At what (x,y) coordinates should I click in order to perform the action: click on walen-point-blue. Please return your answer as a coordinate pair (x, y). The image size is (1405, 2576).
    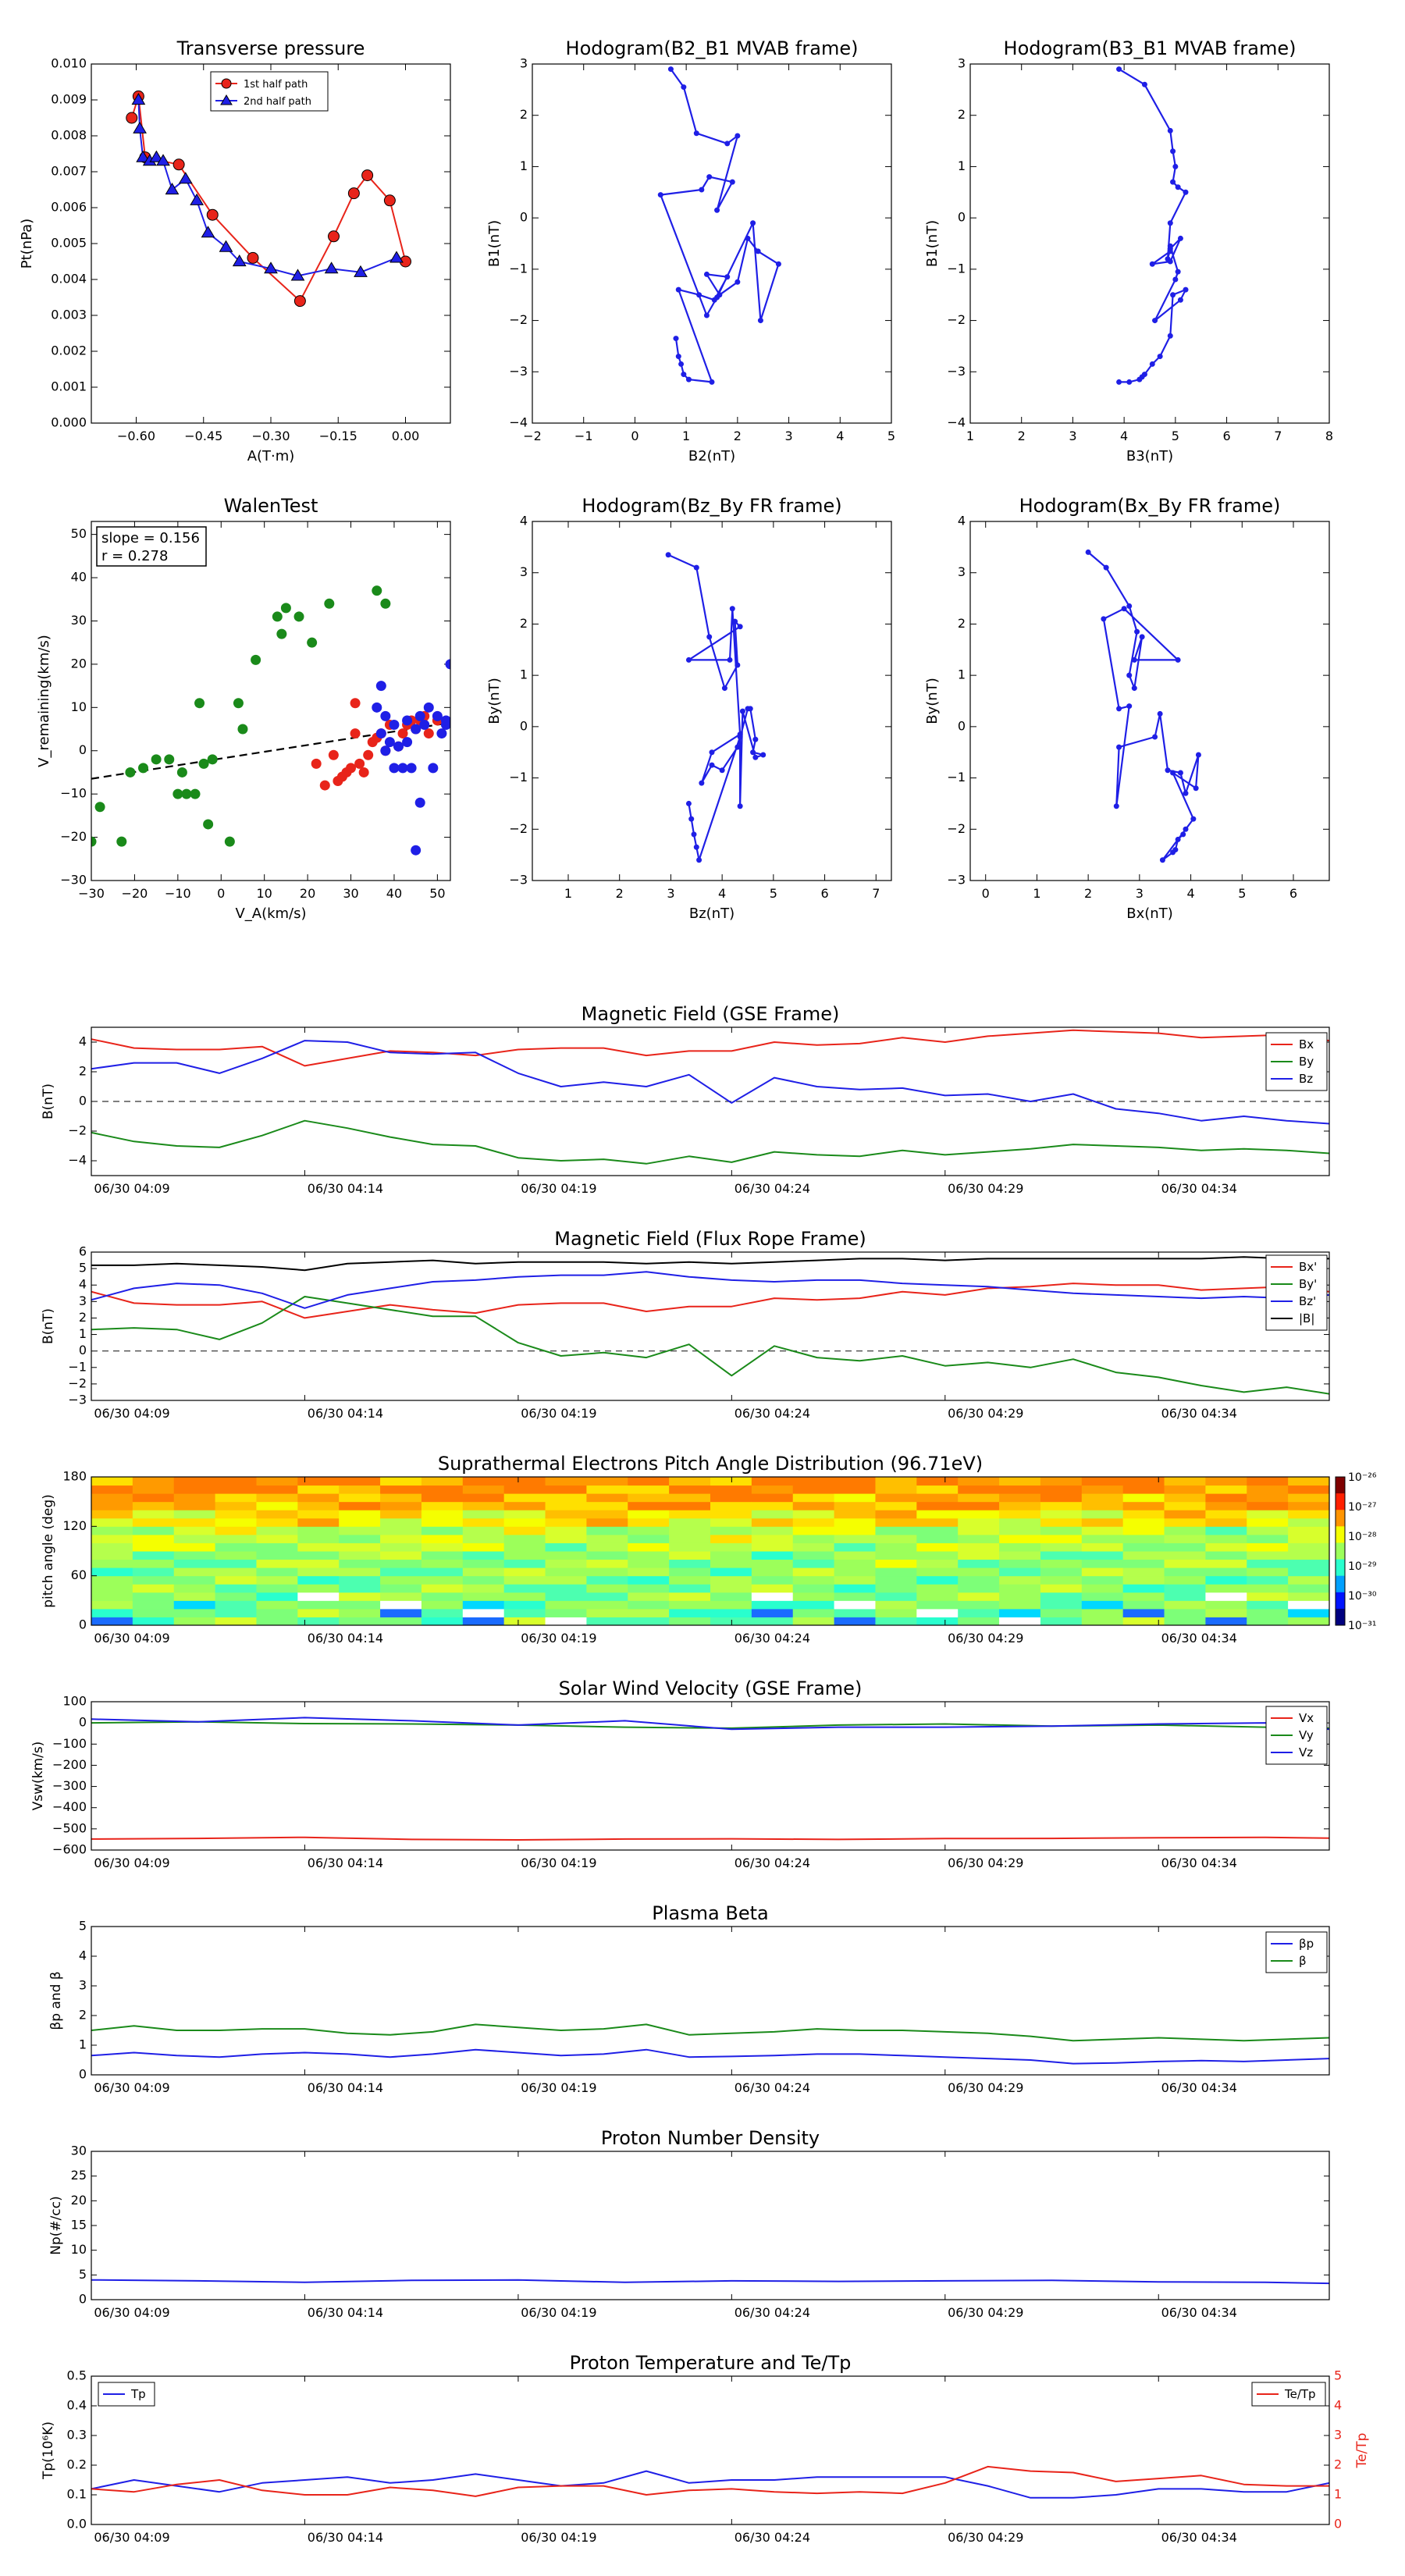
    Looking at the image, I should click on (434, 768).